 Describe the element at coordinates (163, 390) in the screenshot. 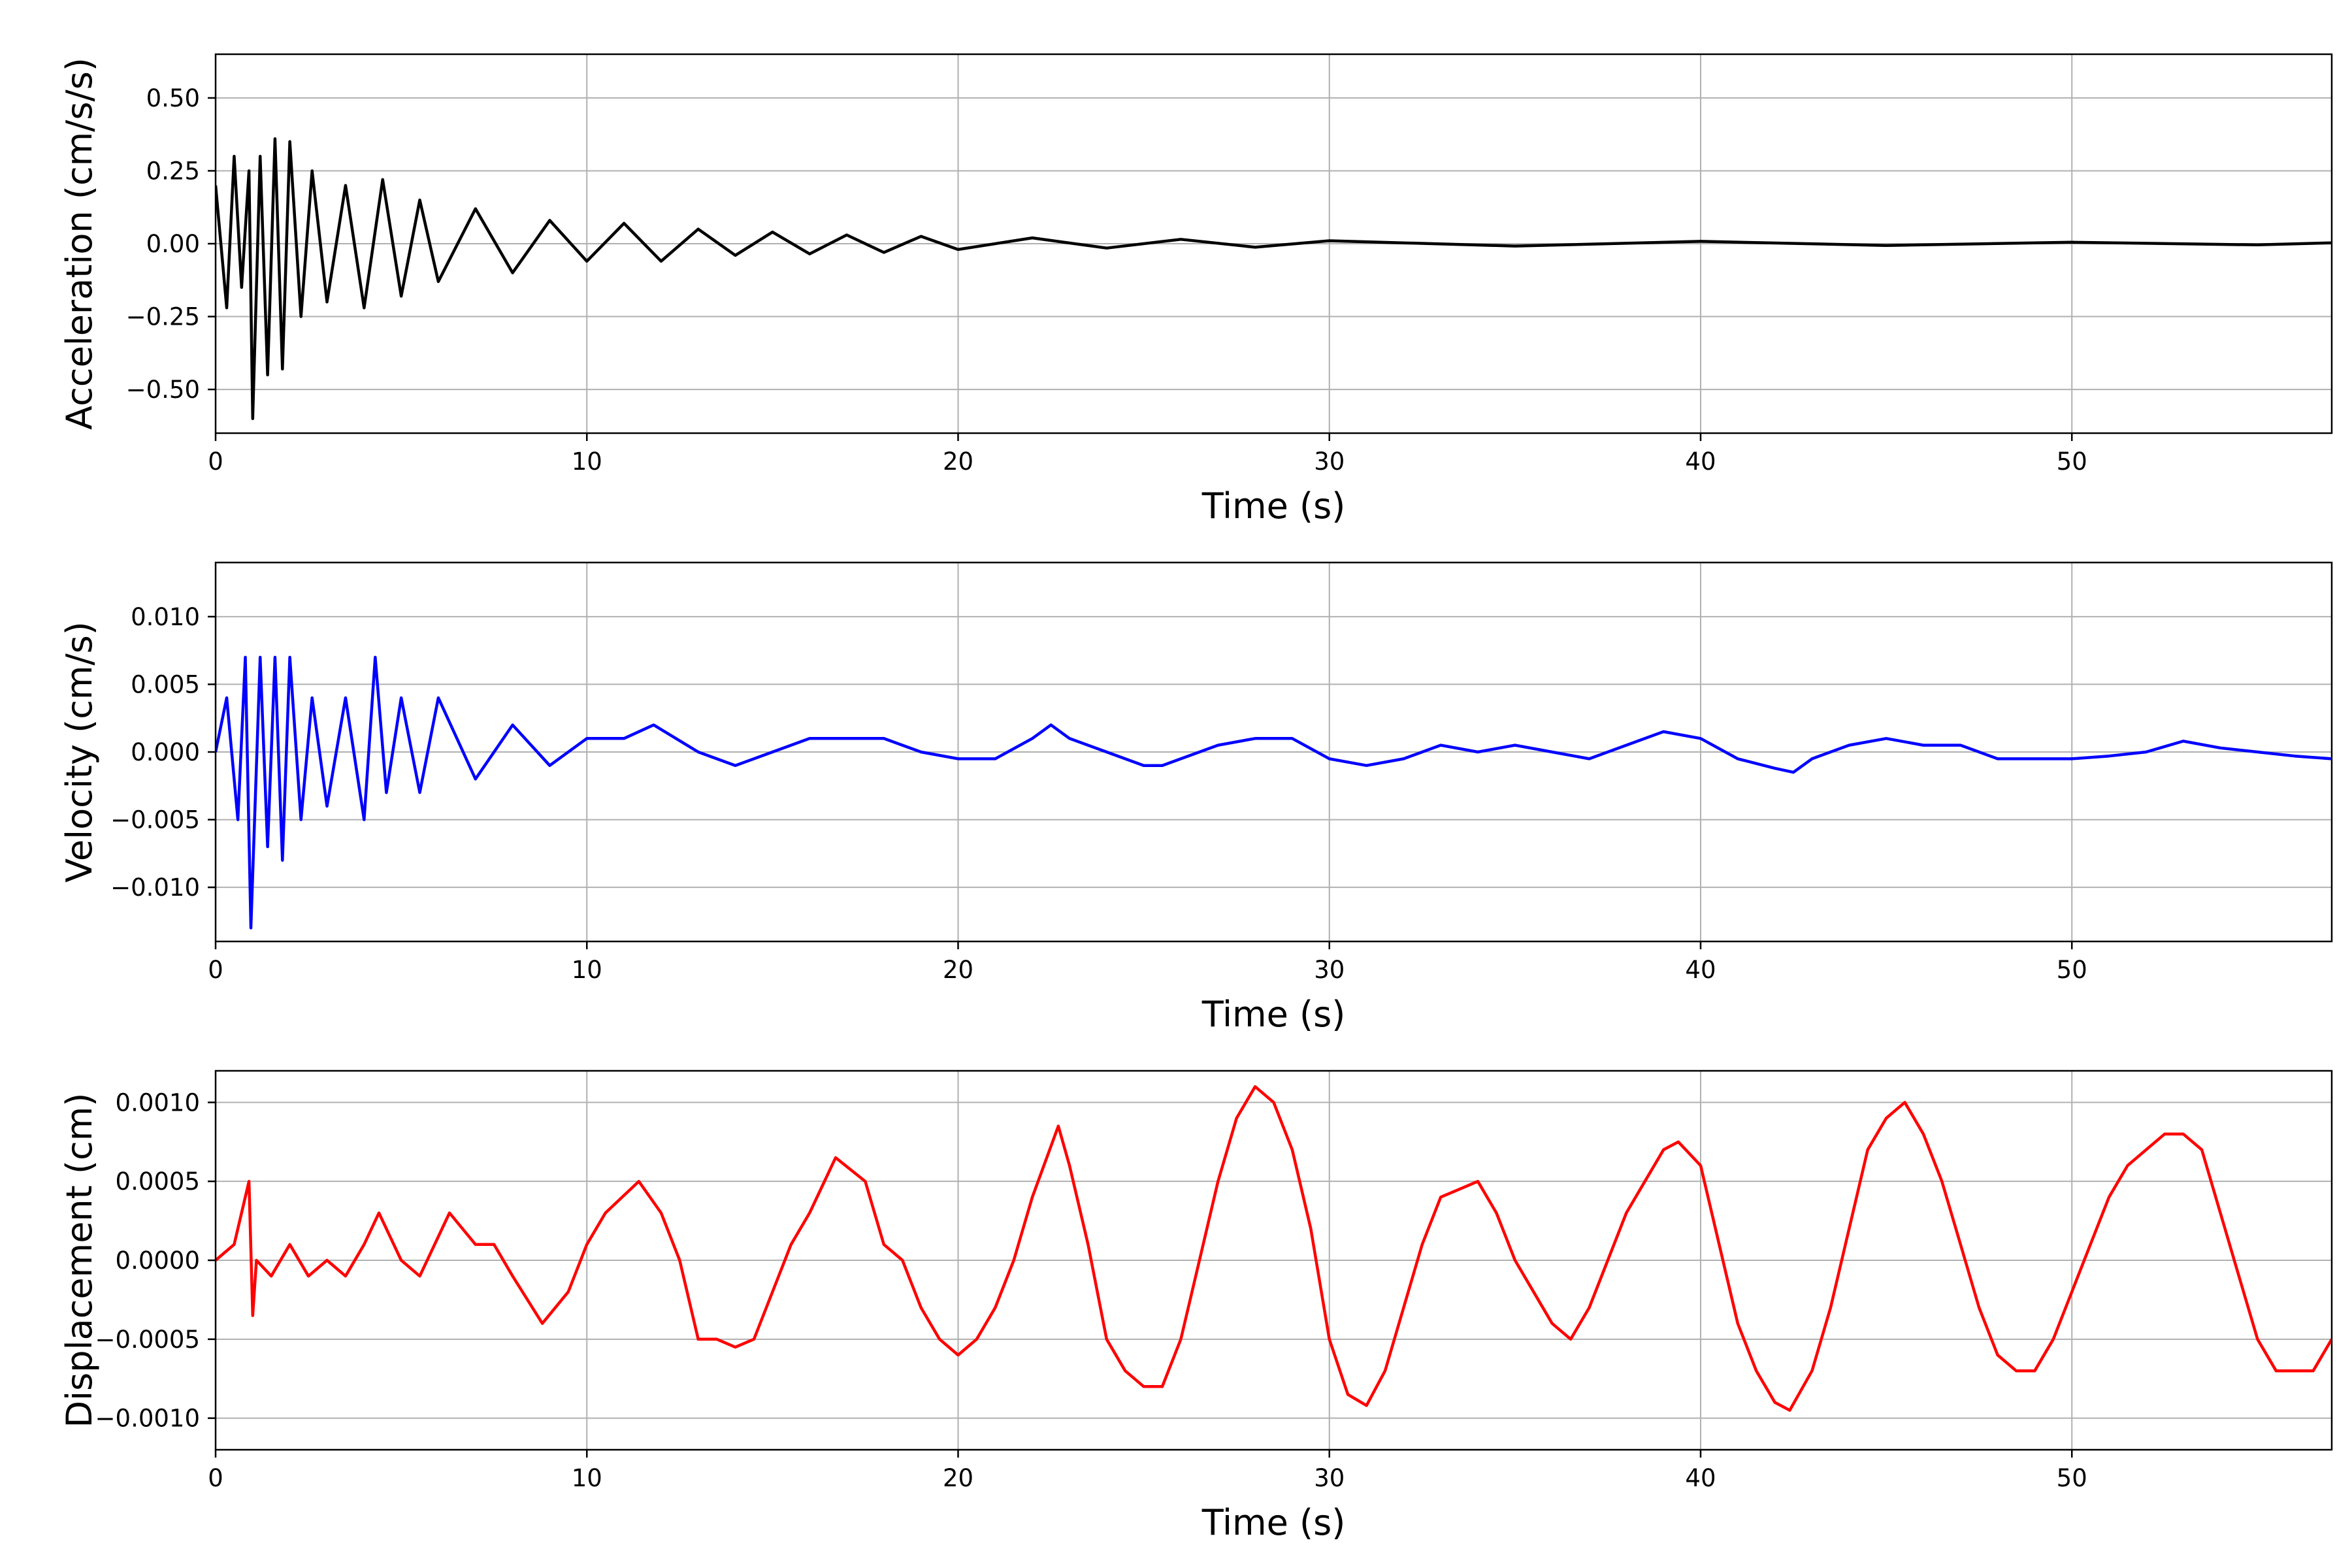

I see `y-tick-label: −0.50` at that location.